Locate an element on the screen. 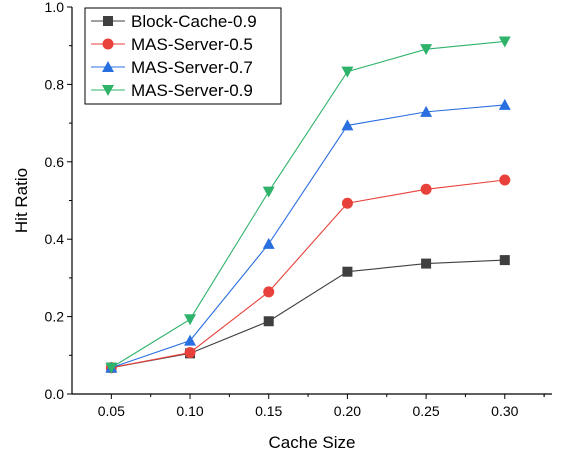 The height and width of the screenshot is (463, 563). x-tick-label: 0.10 is located at coordinates (189, 411).